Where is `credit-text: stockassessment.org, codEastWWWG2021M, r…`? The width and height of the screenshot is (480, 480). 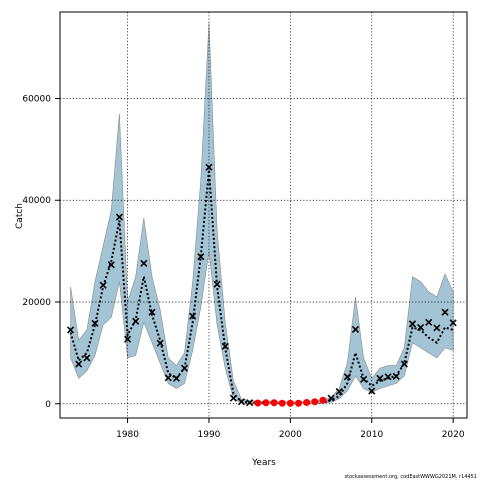
credit-text: stockassessment.org, codEastWWWG2021M, r… is located at coordinates (411, 477).